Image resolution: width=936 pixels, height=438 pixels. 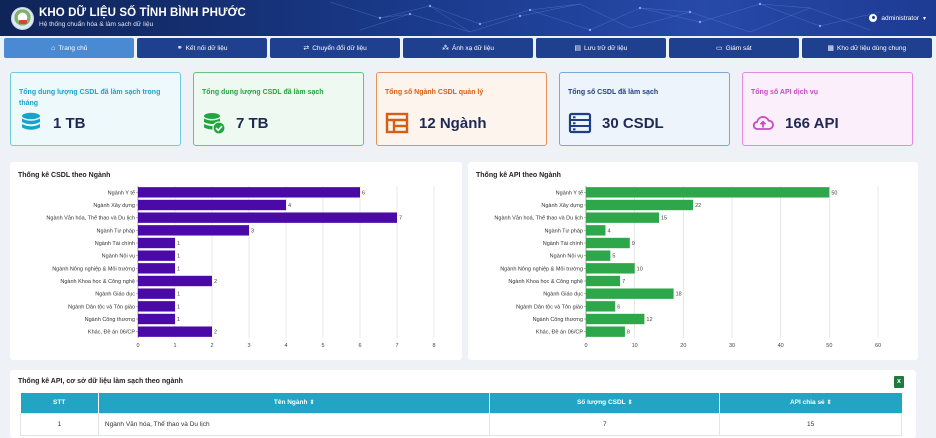 I want to click on excel-export-icon: x, so click(x=899, y=382).